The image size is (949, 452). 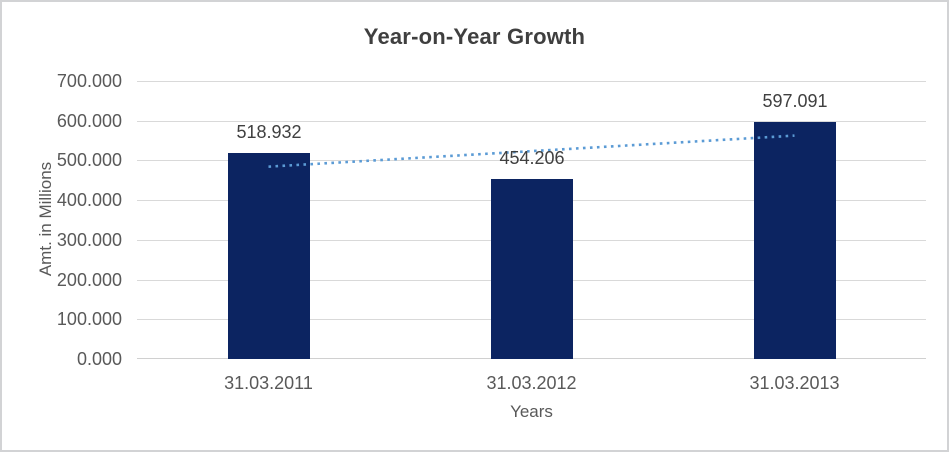 What do you see at coordinates (795, 240) in the screenshot?
I see `bar-31.03.2013` at bounding box center [795, 240].